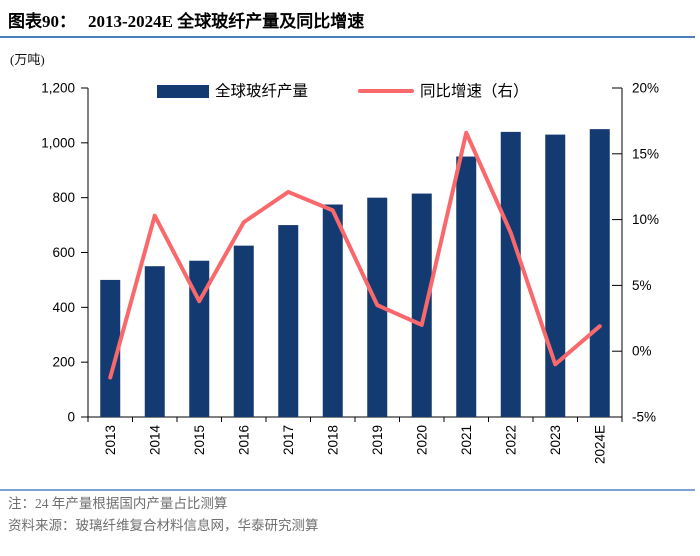 The image size is (700, 556). I want to click on footer-divider-line, so click(347, 490).